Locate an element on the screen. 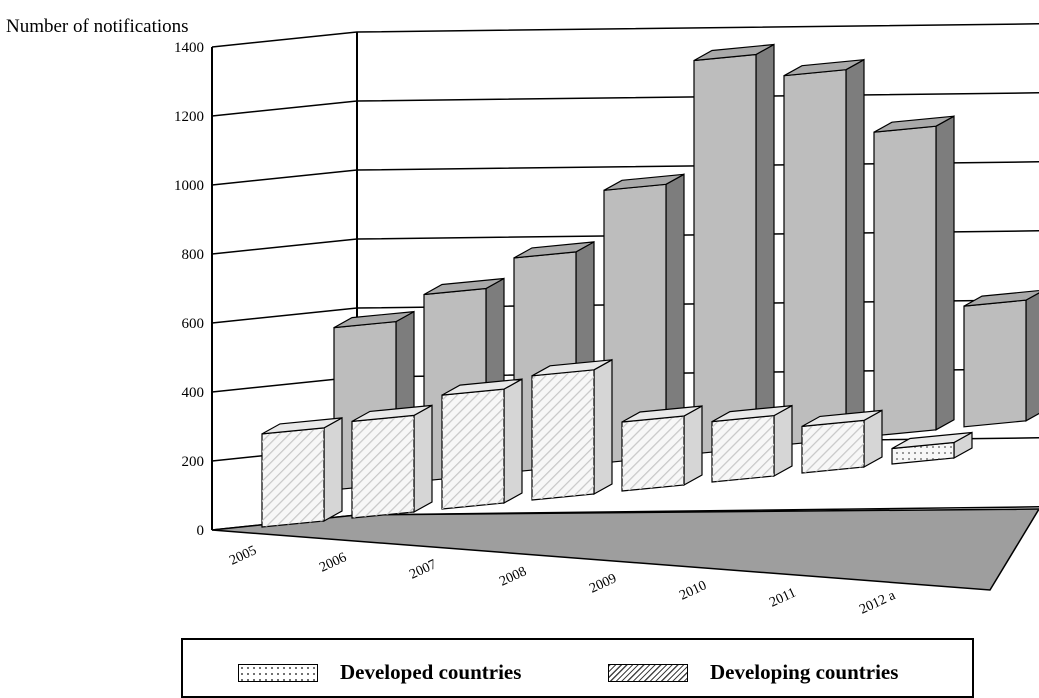 The height and width of the screenshot is (698, 1039). bar-developing-7-front is located at coordinates (995, 363).